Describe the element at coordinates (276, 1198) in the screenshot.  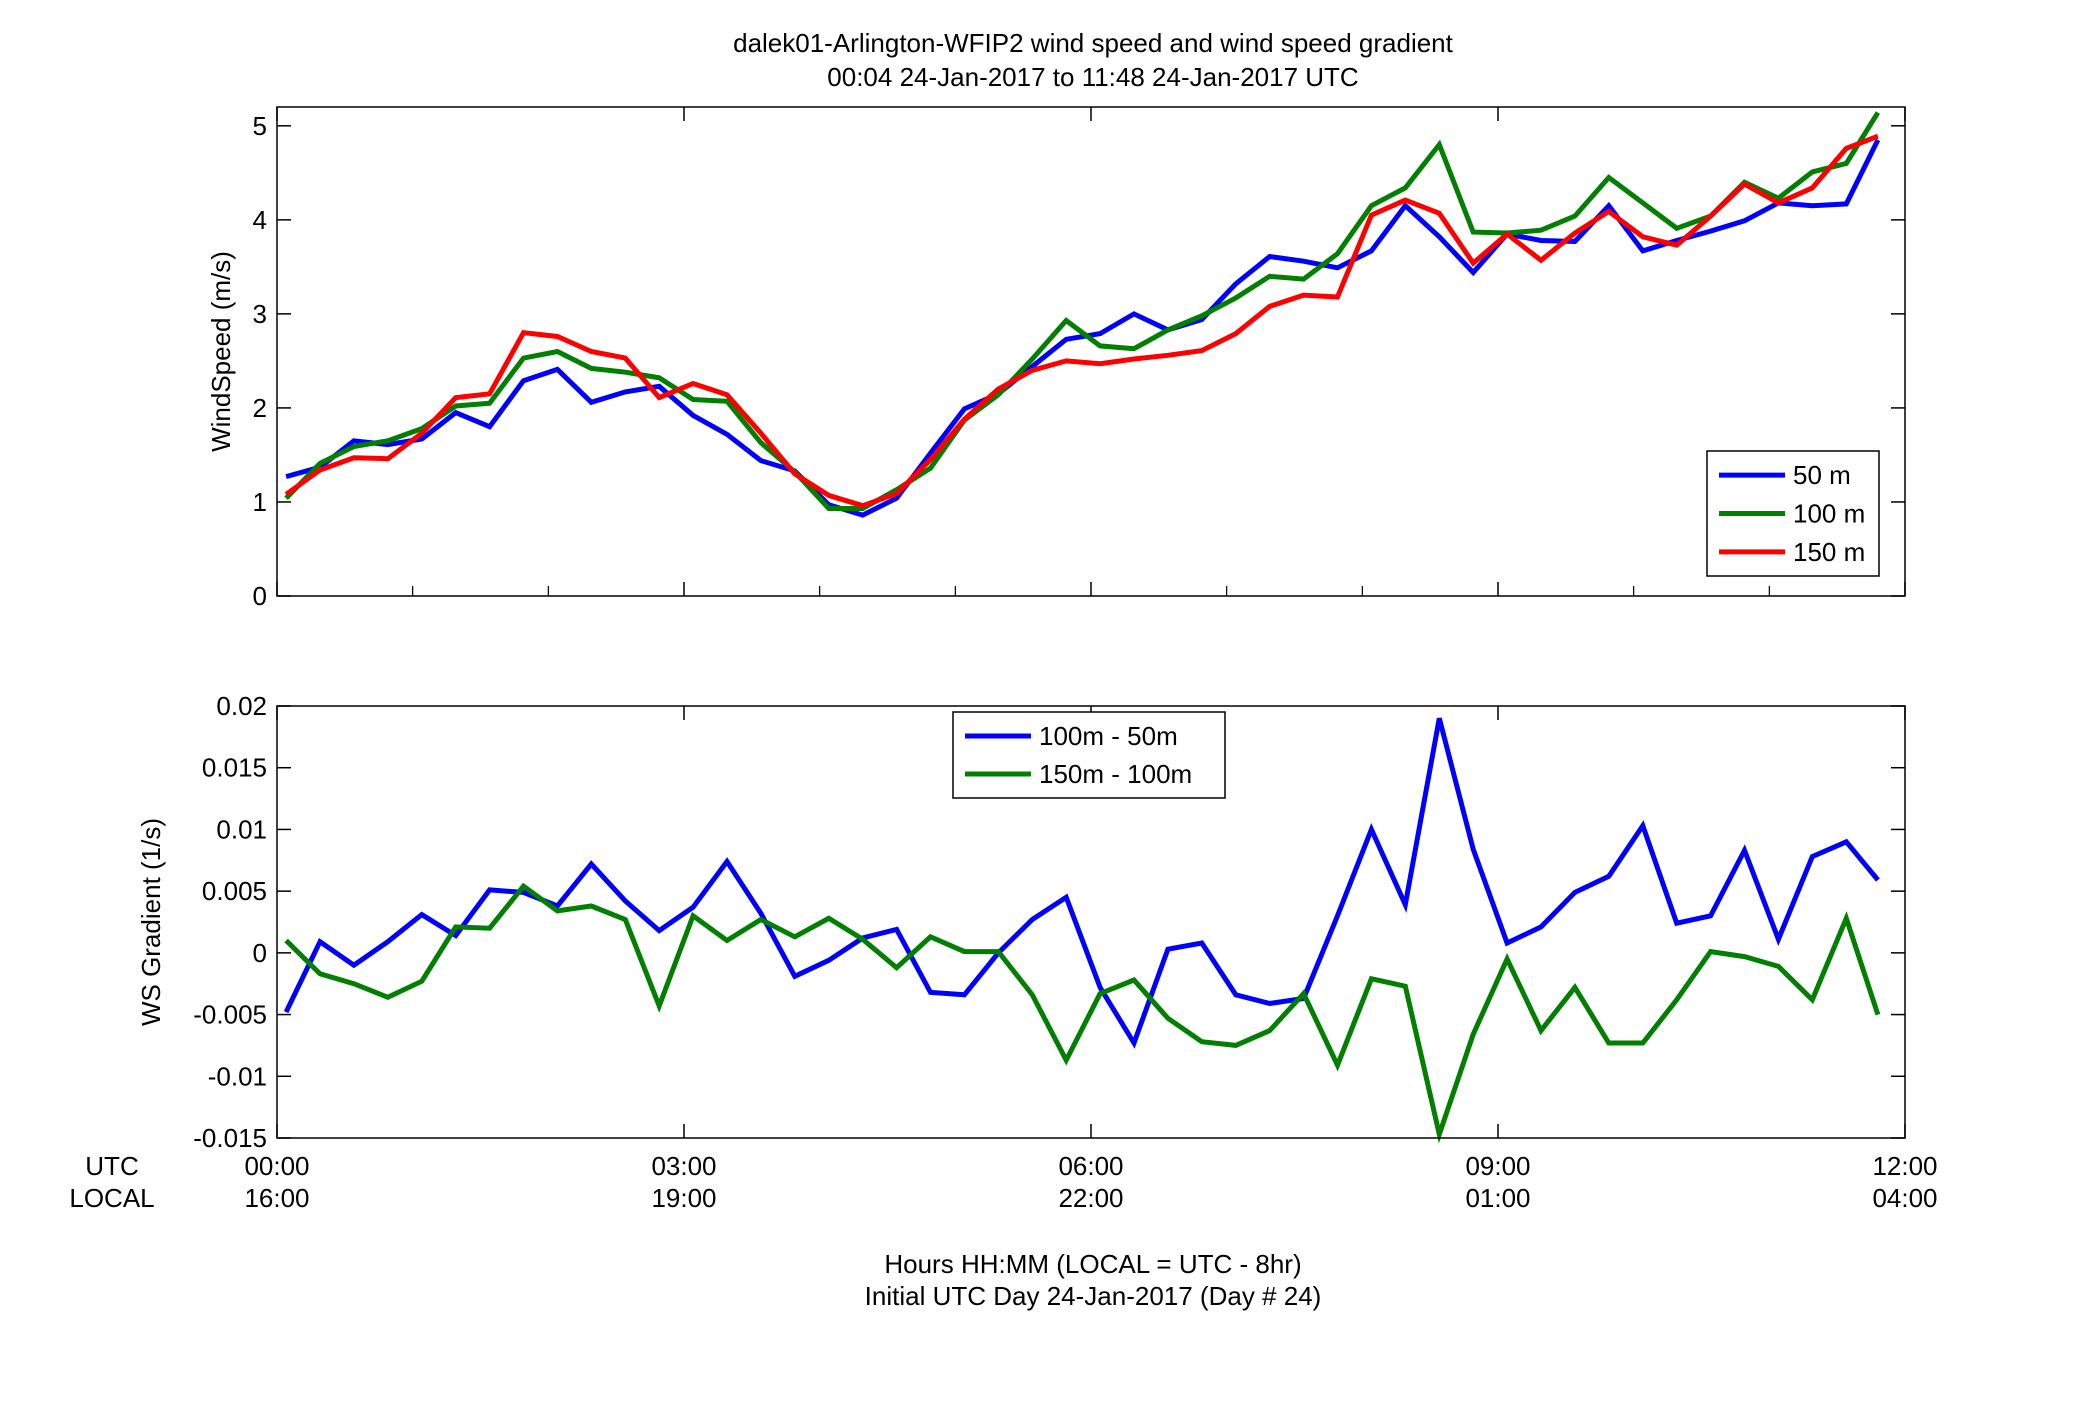
I see `local-tick-label: 16:00` at that location.